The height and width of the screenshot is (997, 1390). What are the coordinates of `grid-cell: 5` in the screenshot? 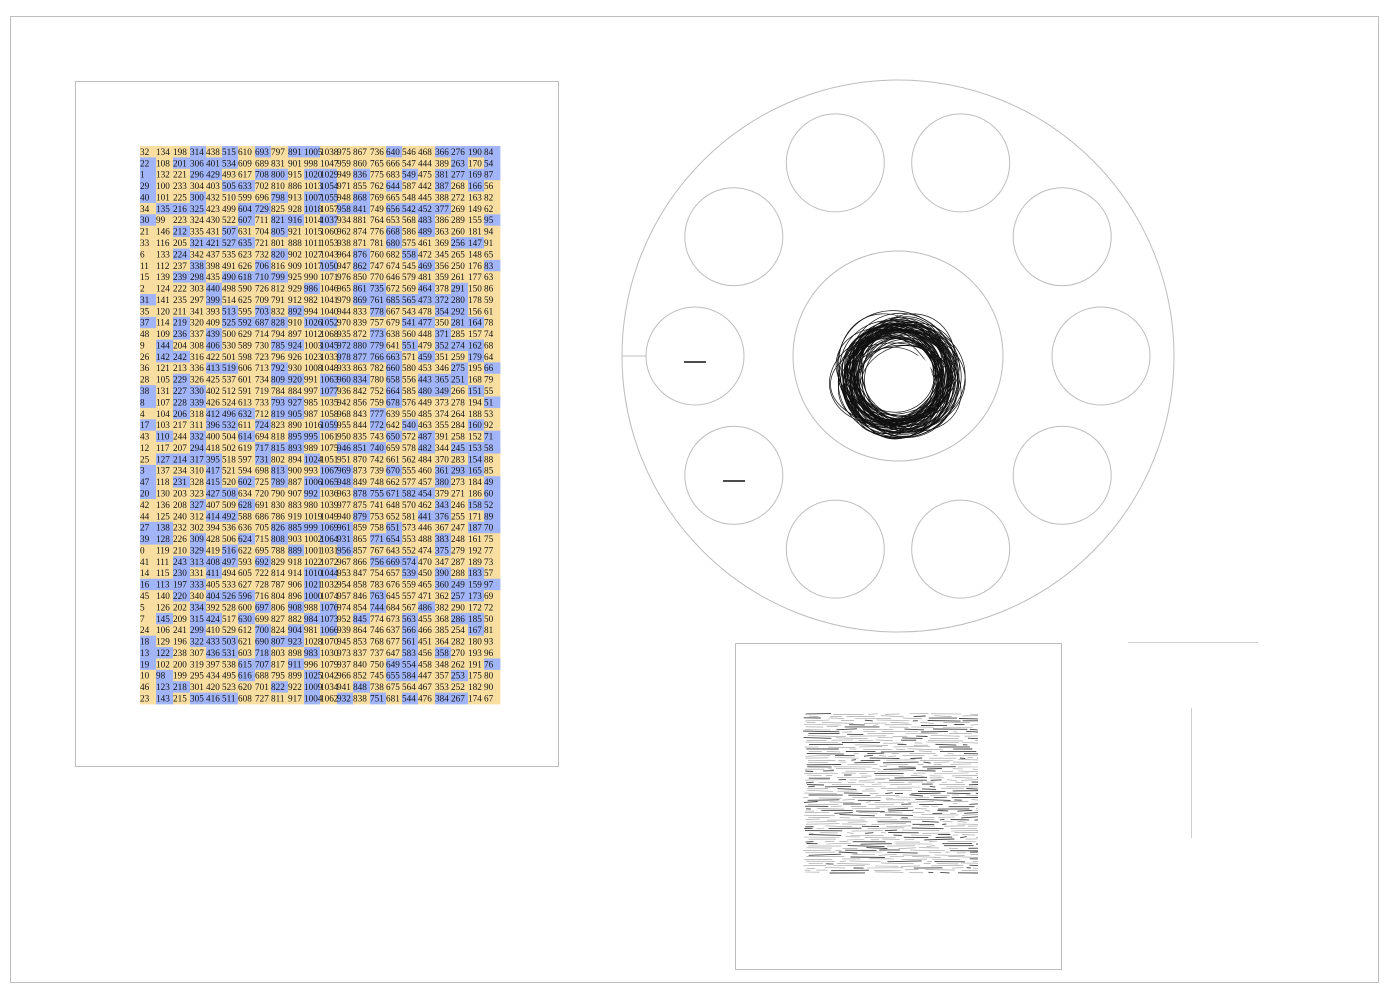 It's located at (142, 607).